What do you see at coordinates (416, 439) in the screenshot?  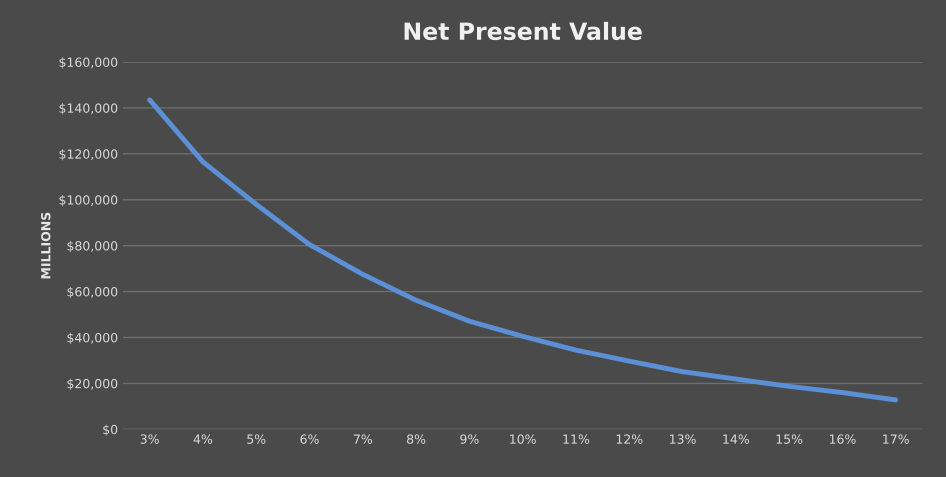 I see `x-tick-label: 8%` at bounding box center [416, 439].